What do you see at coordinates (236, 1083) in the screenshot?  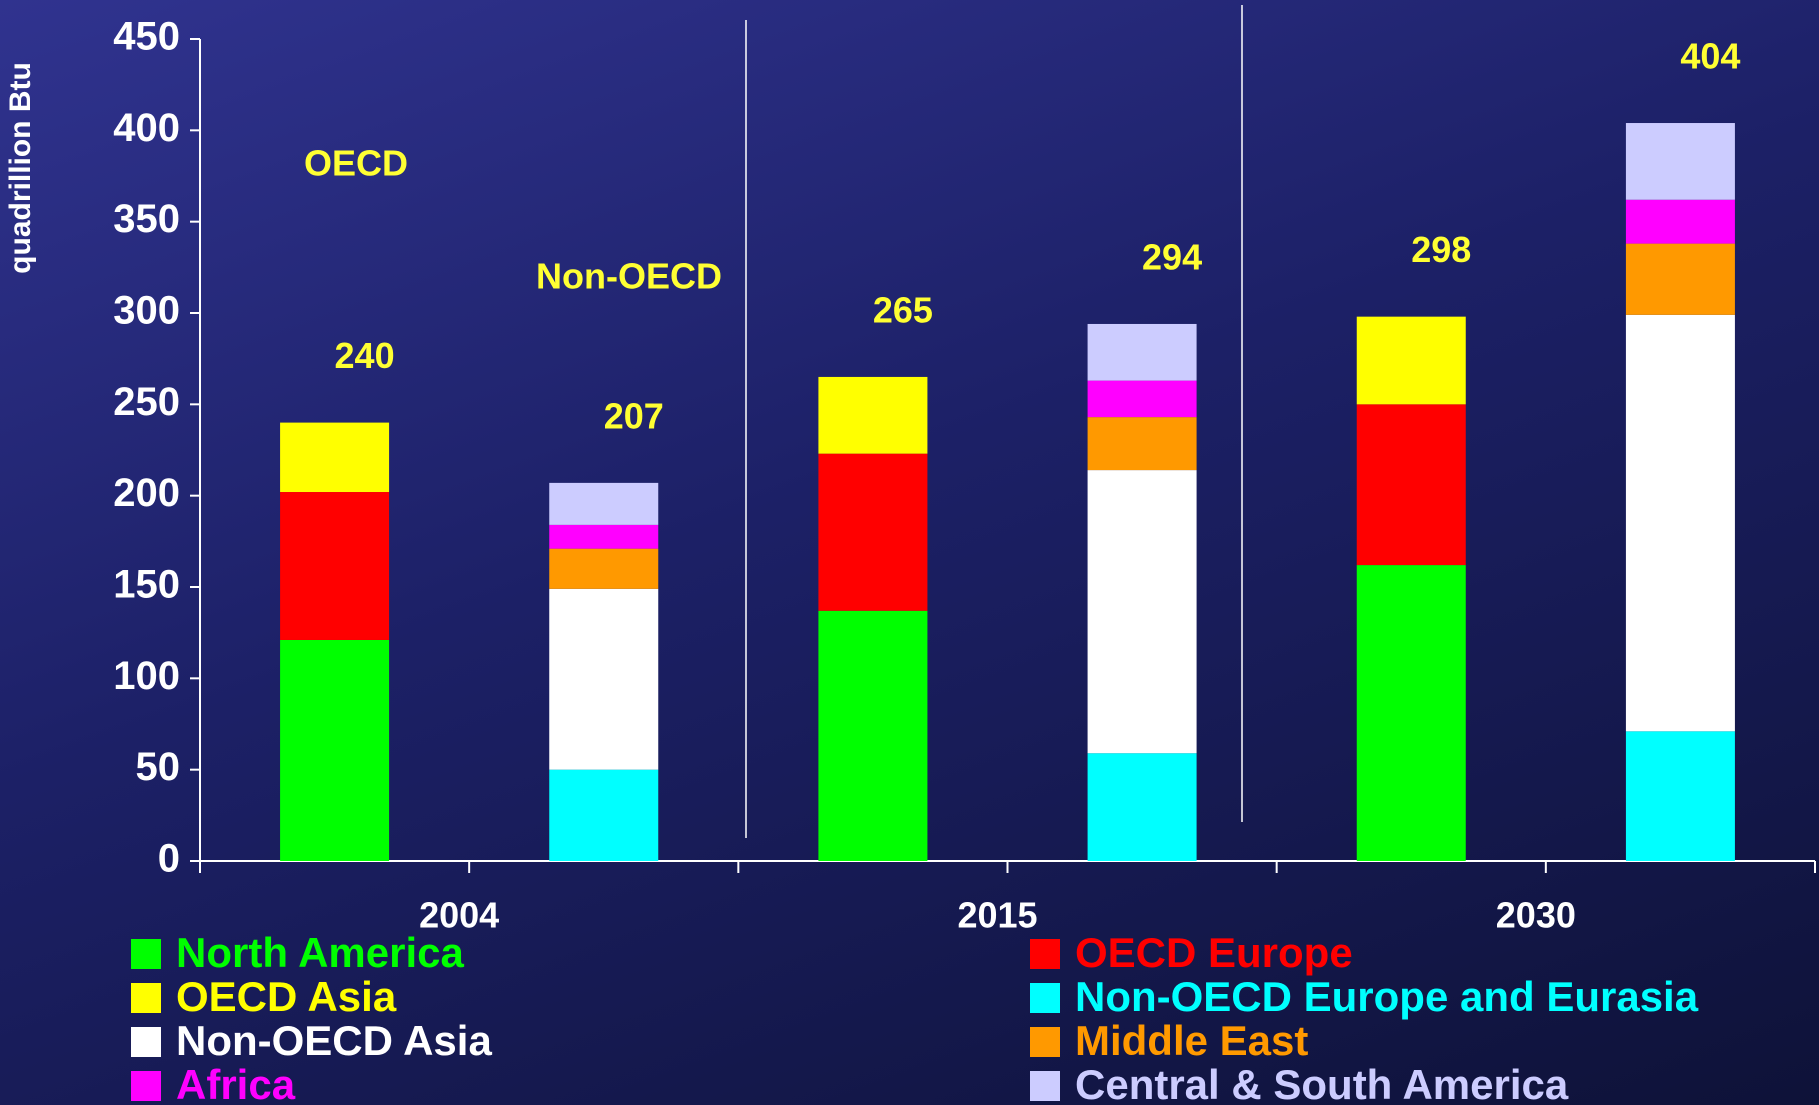 I see `legend-label: Africa` at bounding box center [236, 1083].